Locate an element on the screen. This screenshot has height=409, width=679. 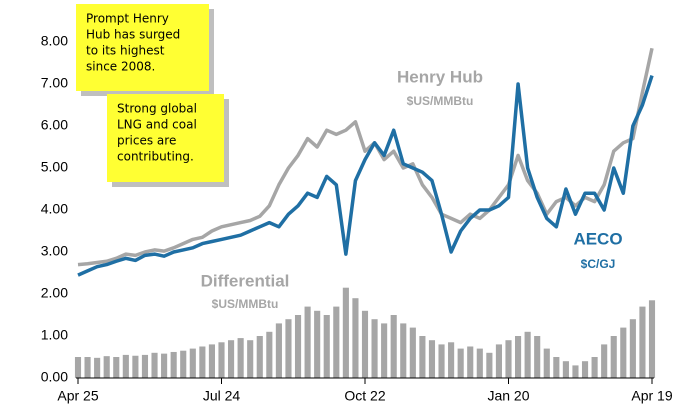
x-tick-label: Jul 24 is located at coordinates (222, 396).